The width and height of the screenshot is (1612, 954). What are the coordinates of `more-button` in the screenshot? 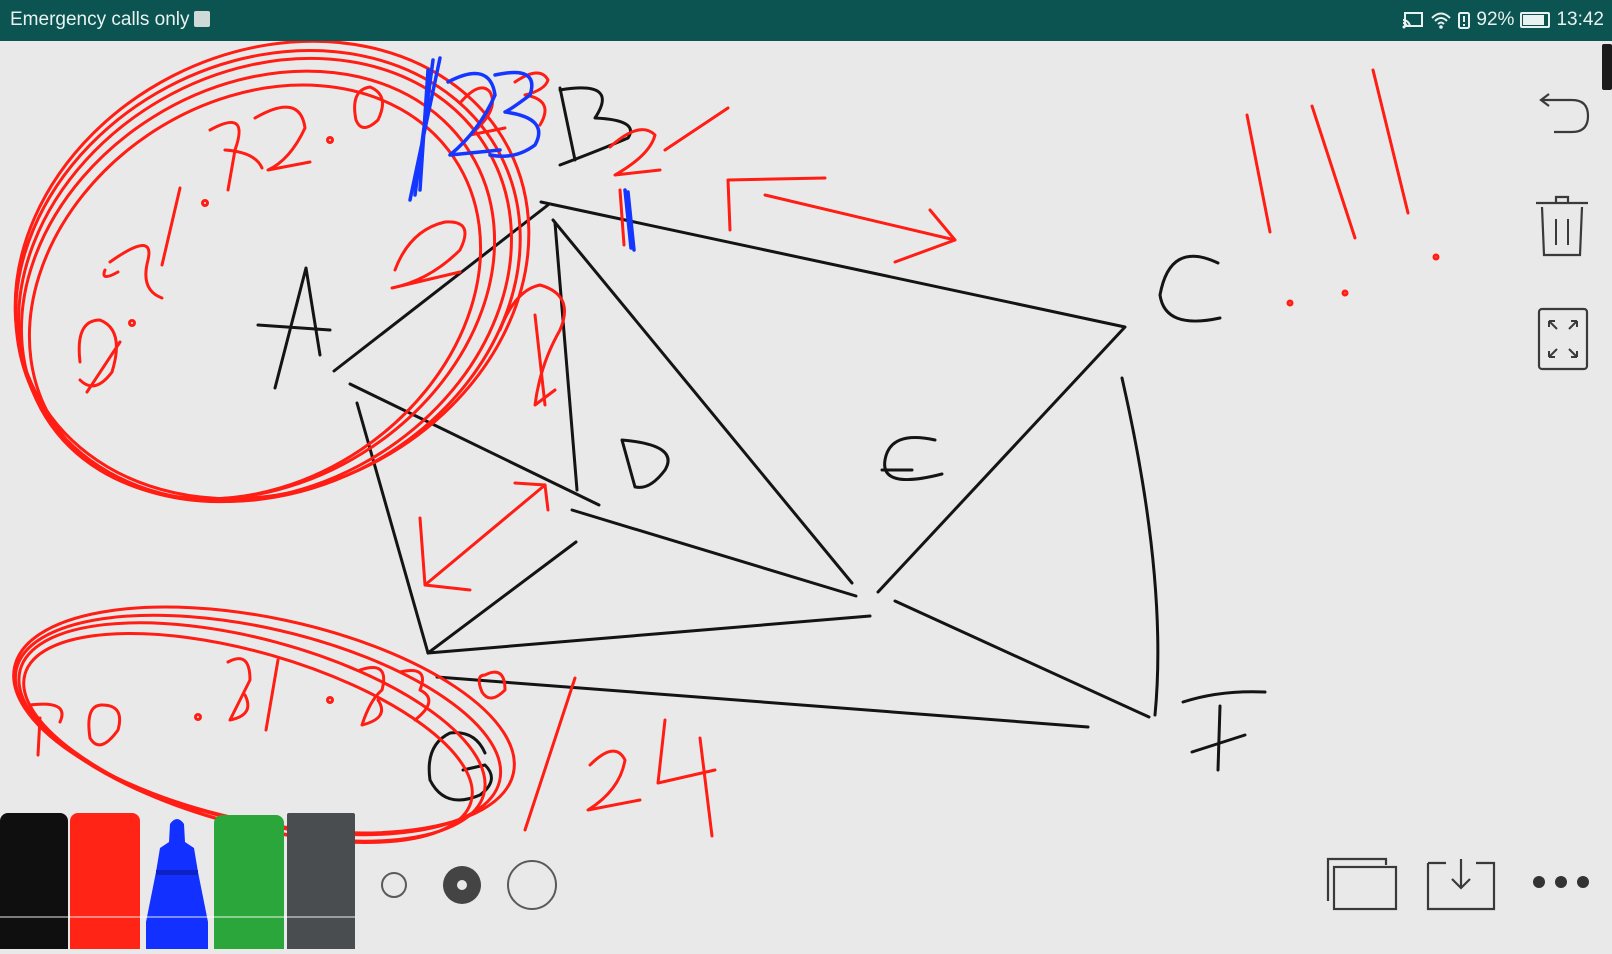 It's located at (1561, 882).